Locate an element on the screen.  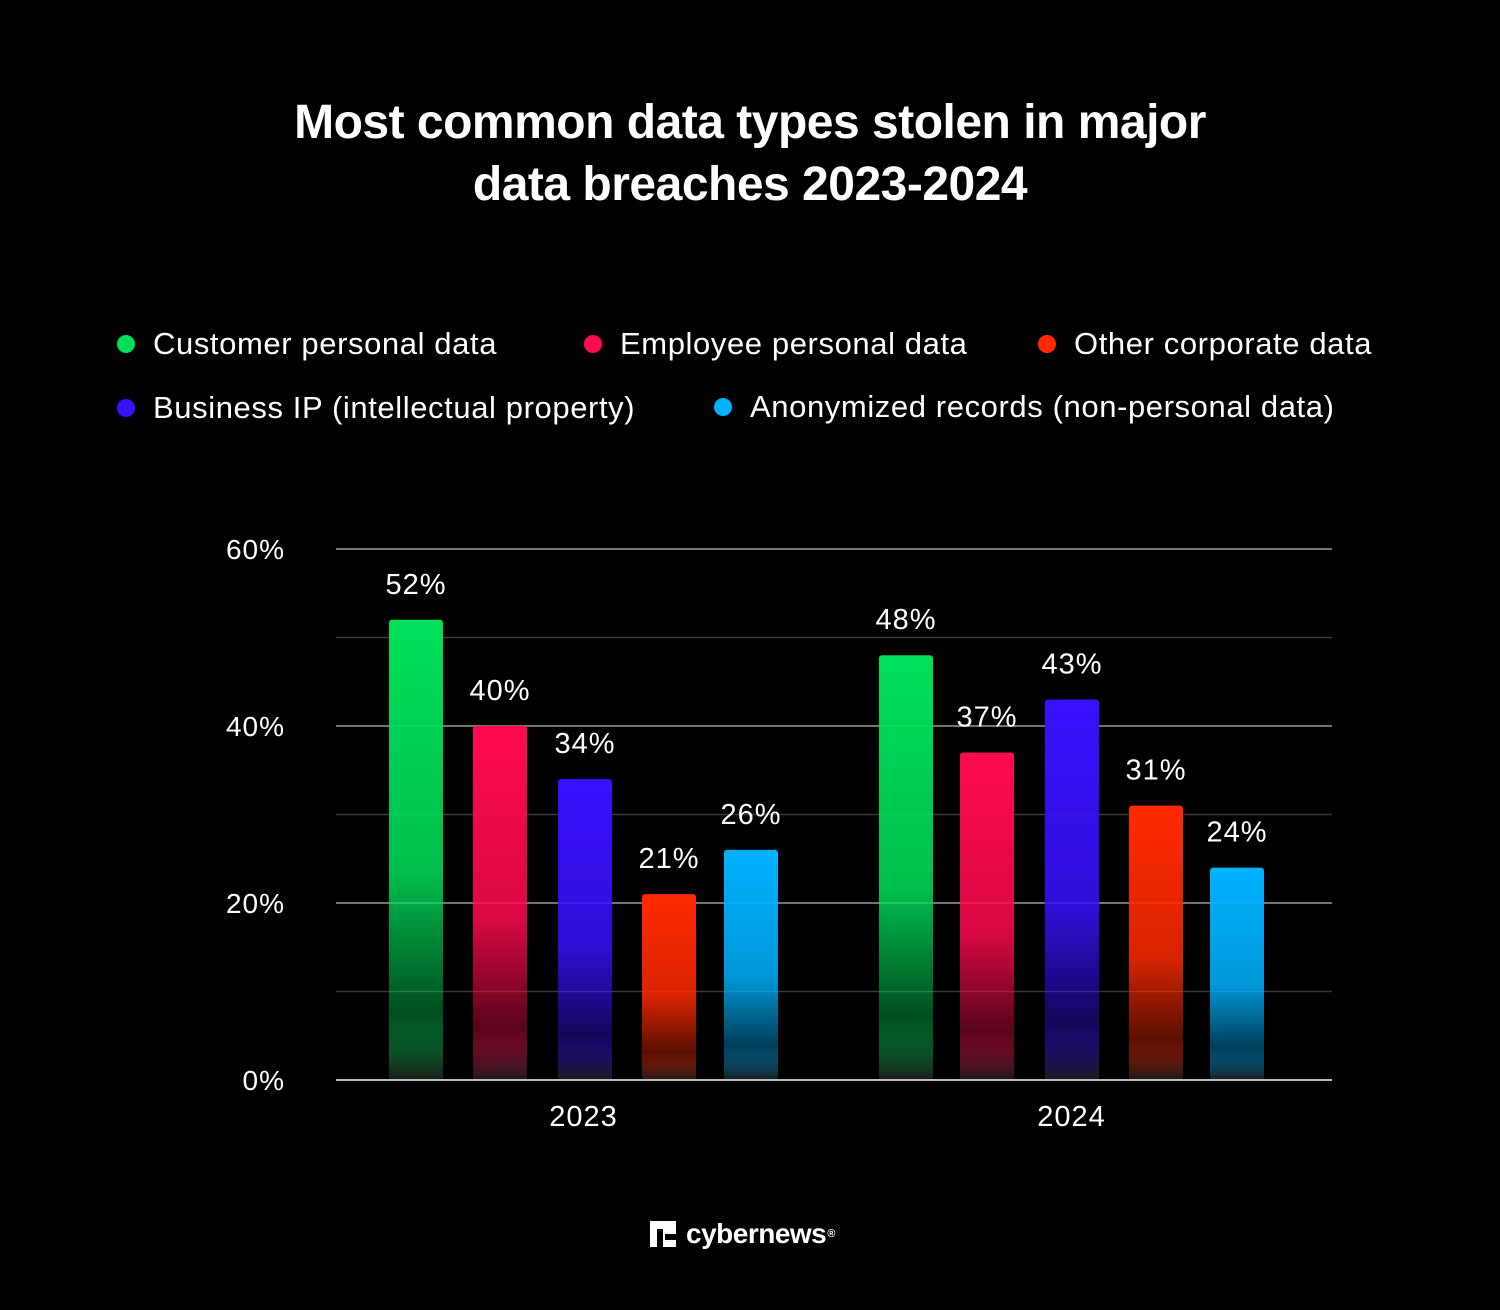
y-tick-label: 20% is located at coordinates (255, 903).